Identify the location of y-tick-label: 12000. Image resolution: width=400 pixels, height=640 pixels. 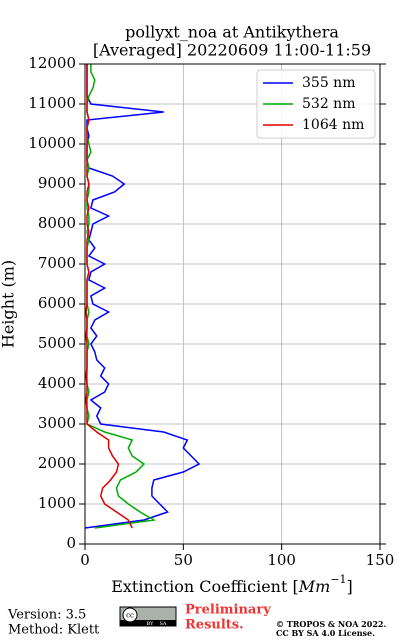
(52, 63).